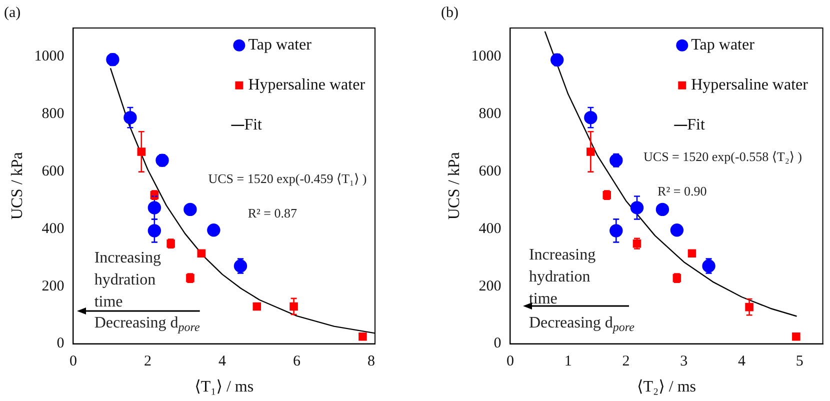 Image resolution: width=830 pixels, height=401 pixels. Describe the element at coordinates (224, 387) in the screenshot. I see `x-axis-title: ⟨T₁⟩ / ms` at that location.